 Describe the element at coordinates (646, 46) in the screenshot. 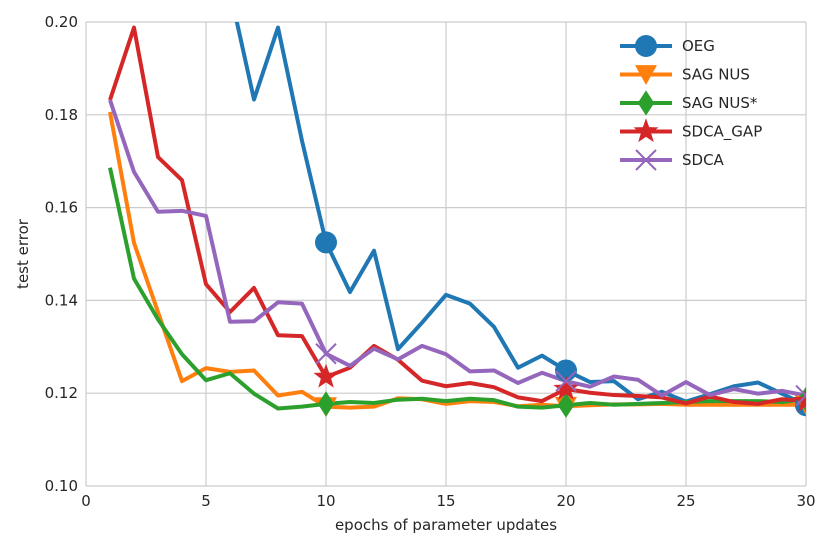

I see `legend-marker-oeg` at that location.